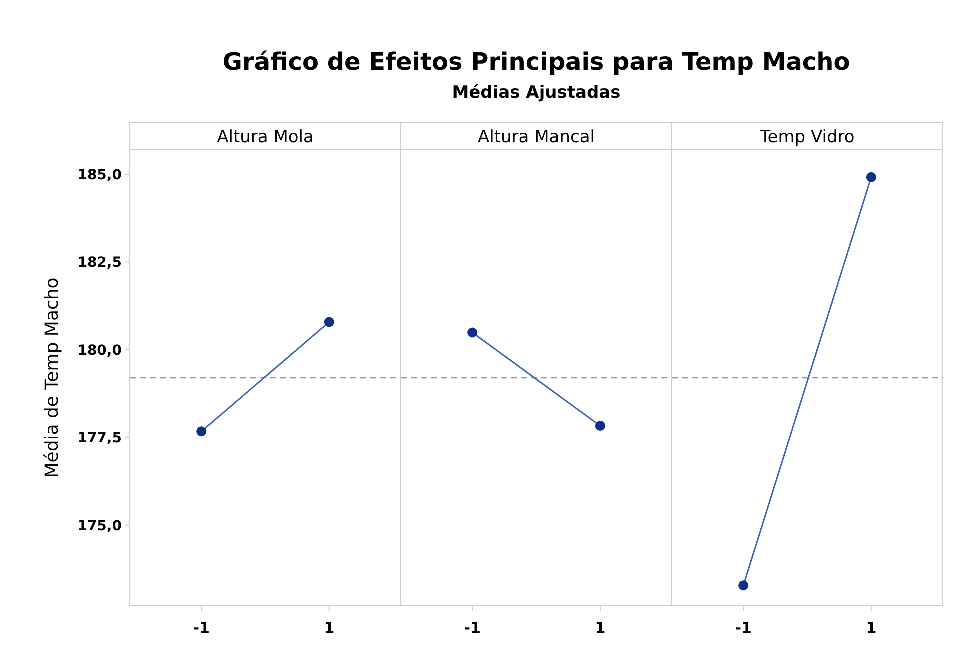 This screenshot has height=657, width=976. I want to click on chart-title: Altura Mola, so click(265, 138).